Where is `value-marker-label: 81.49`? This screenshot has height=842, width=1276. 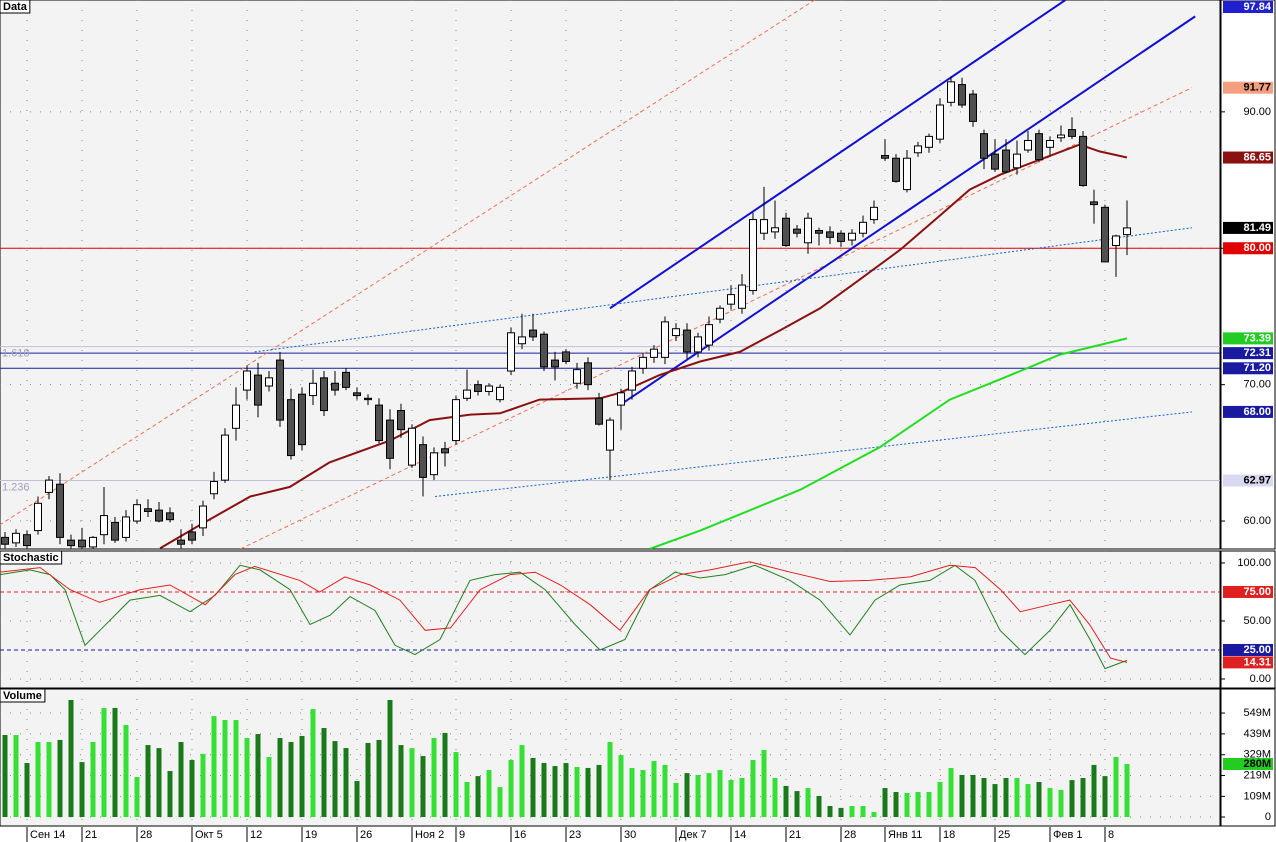 value-marker-label: 81.49 is located at coordinates (1257, 228).